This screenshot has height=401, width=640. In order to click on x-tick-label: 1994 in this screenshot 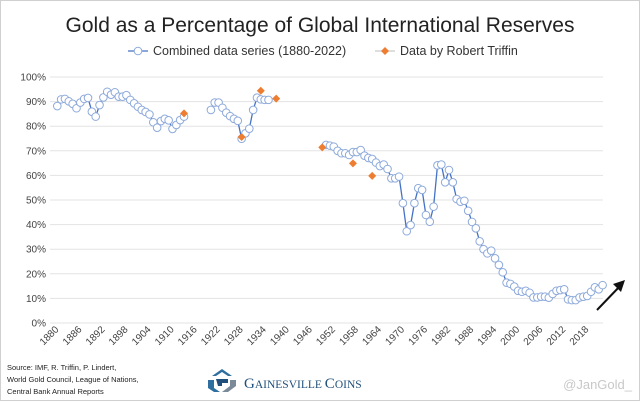, I will do `click(488, 336)`.